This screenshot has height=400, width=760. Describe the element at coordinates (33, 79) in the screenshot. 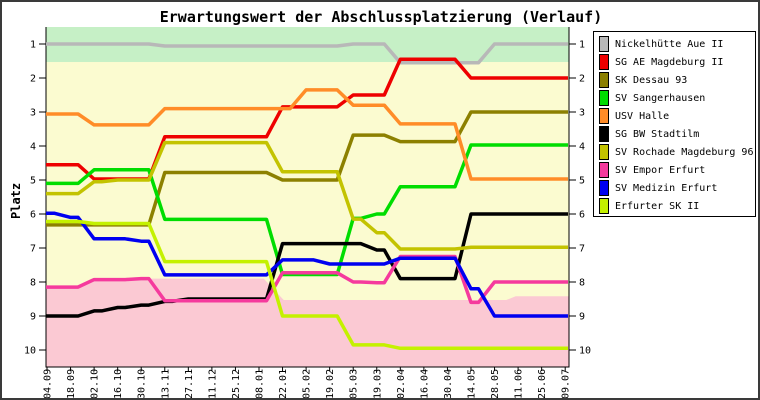

I see `y-tick-label-left: 2` at that location.